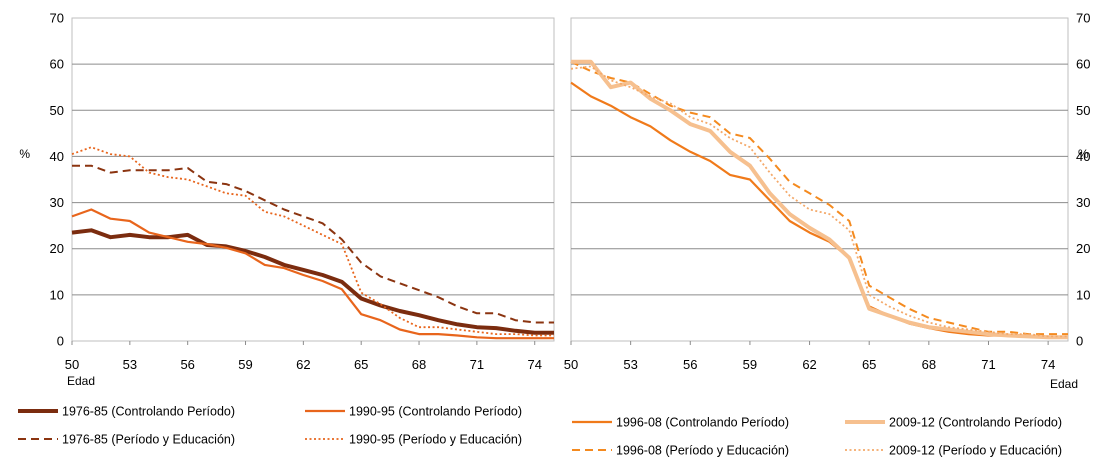  What do you see at coordinates (869, 364) in the screenshot?
I see `x-tick-label-right: 65` at bounding box center [869, 364].